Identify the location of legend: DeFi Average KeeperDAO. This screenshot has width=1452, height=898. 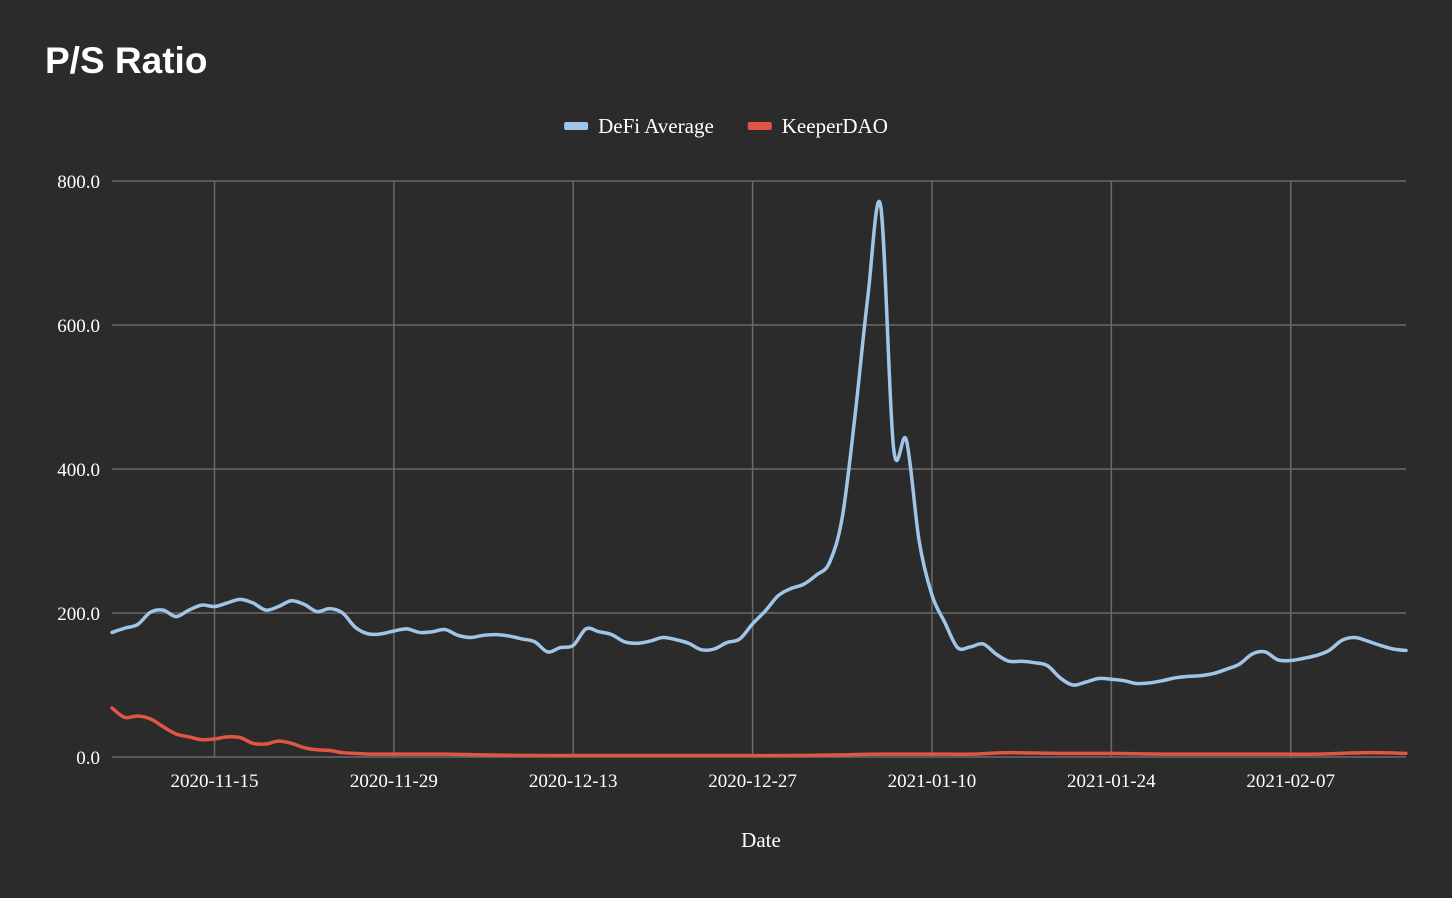
(726, 126).